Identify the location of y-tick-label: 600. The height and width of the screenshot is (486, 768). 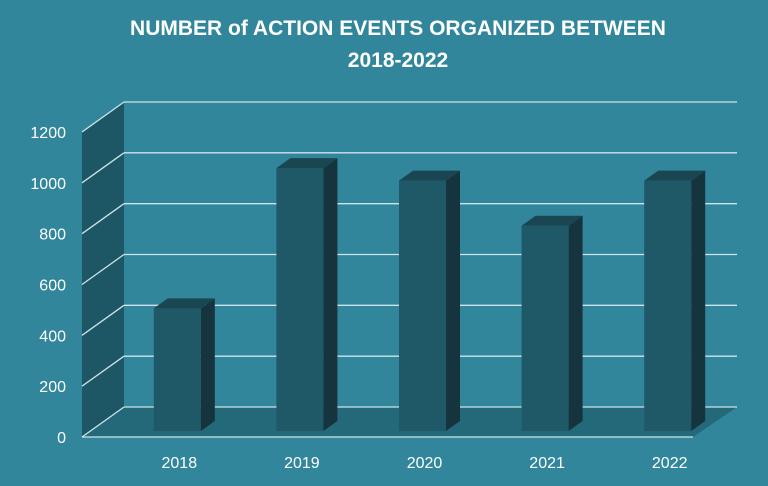
(52, 286).